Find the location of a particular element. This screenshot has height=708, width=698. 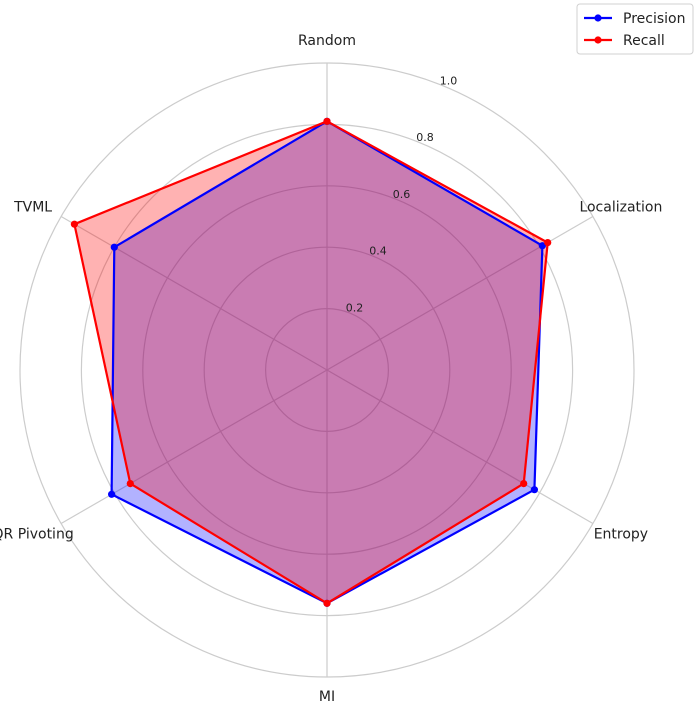

legend-box is located at coordinates (635, 29).